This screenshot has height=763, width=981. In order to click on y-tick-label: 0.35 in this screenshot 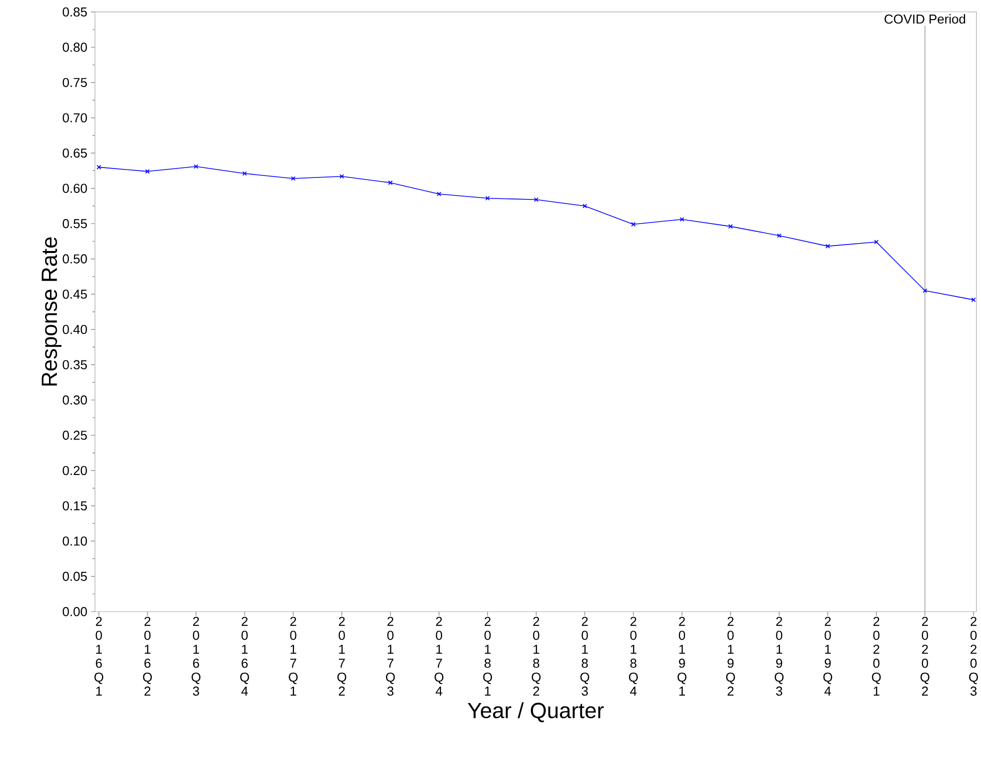, I will do `click(74, 365)`.